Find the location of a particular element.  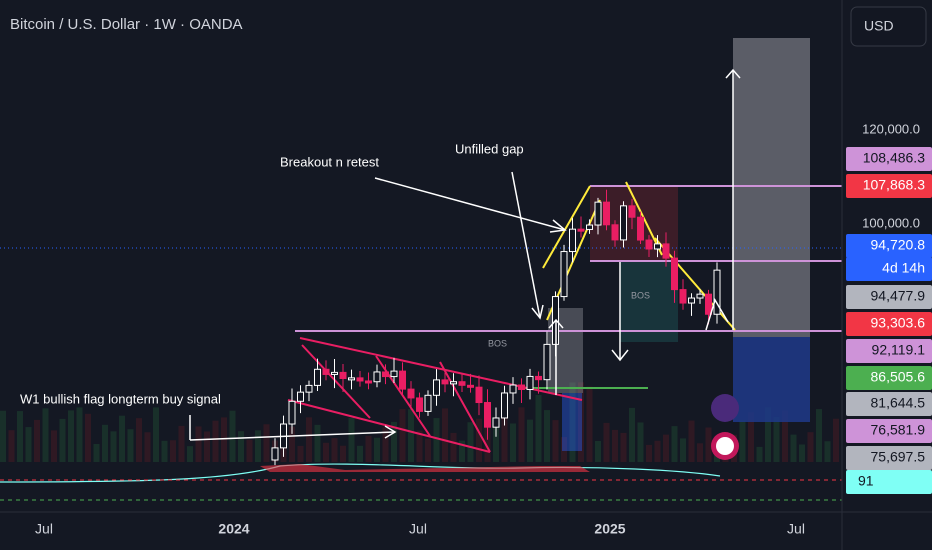

price-tag-label: 91 is located at coordinates (866, 481).